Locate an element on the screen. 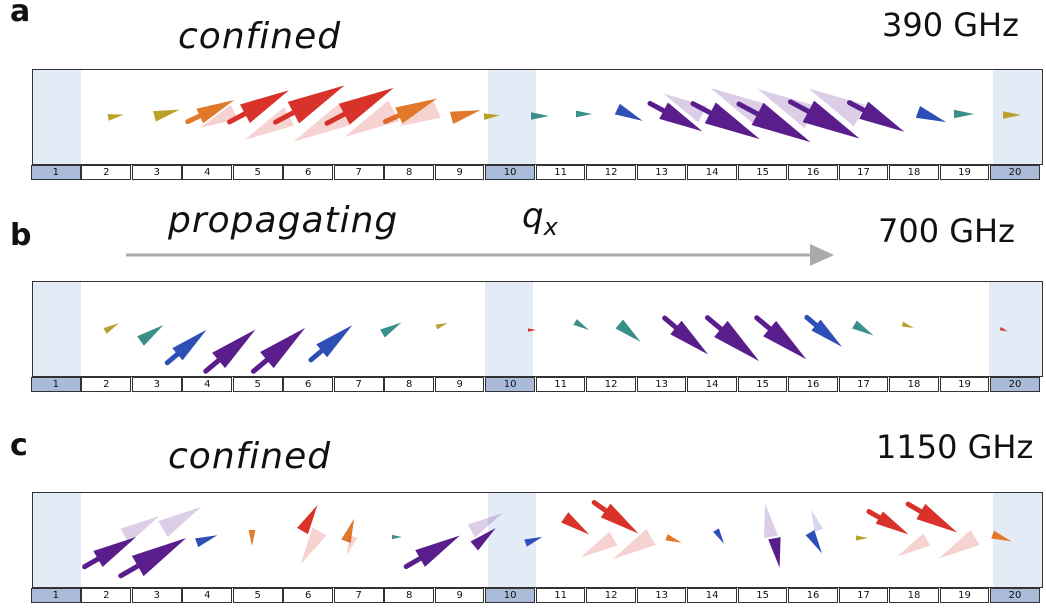 Image resolution: width=1046 pixels, height=608 pixels. panel-b-letter: b is located at coordinates (21, 235).